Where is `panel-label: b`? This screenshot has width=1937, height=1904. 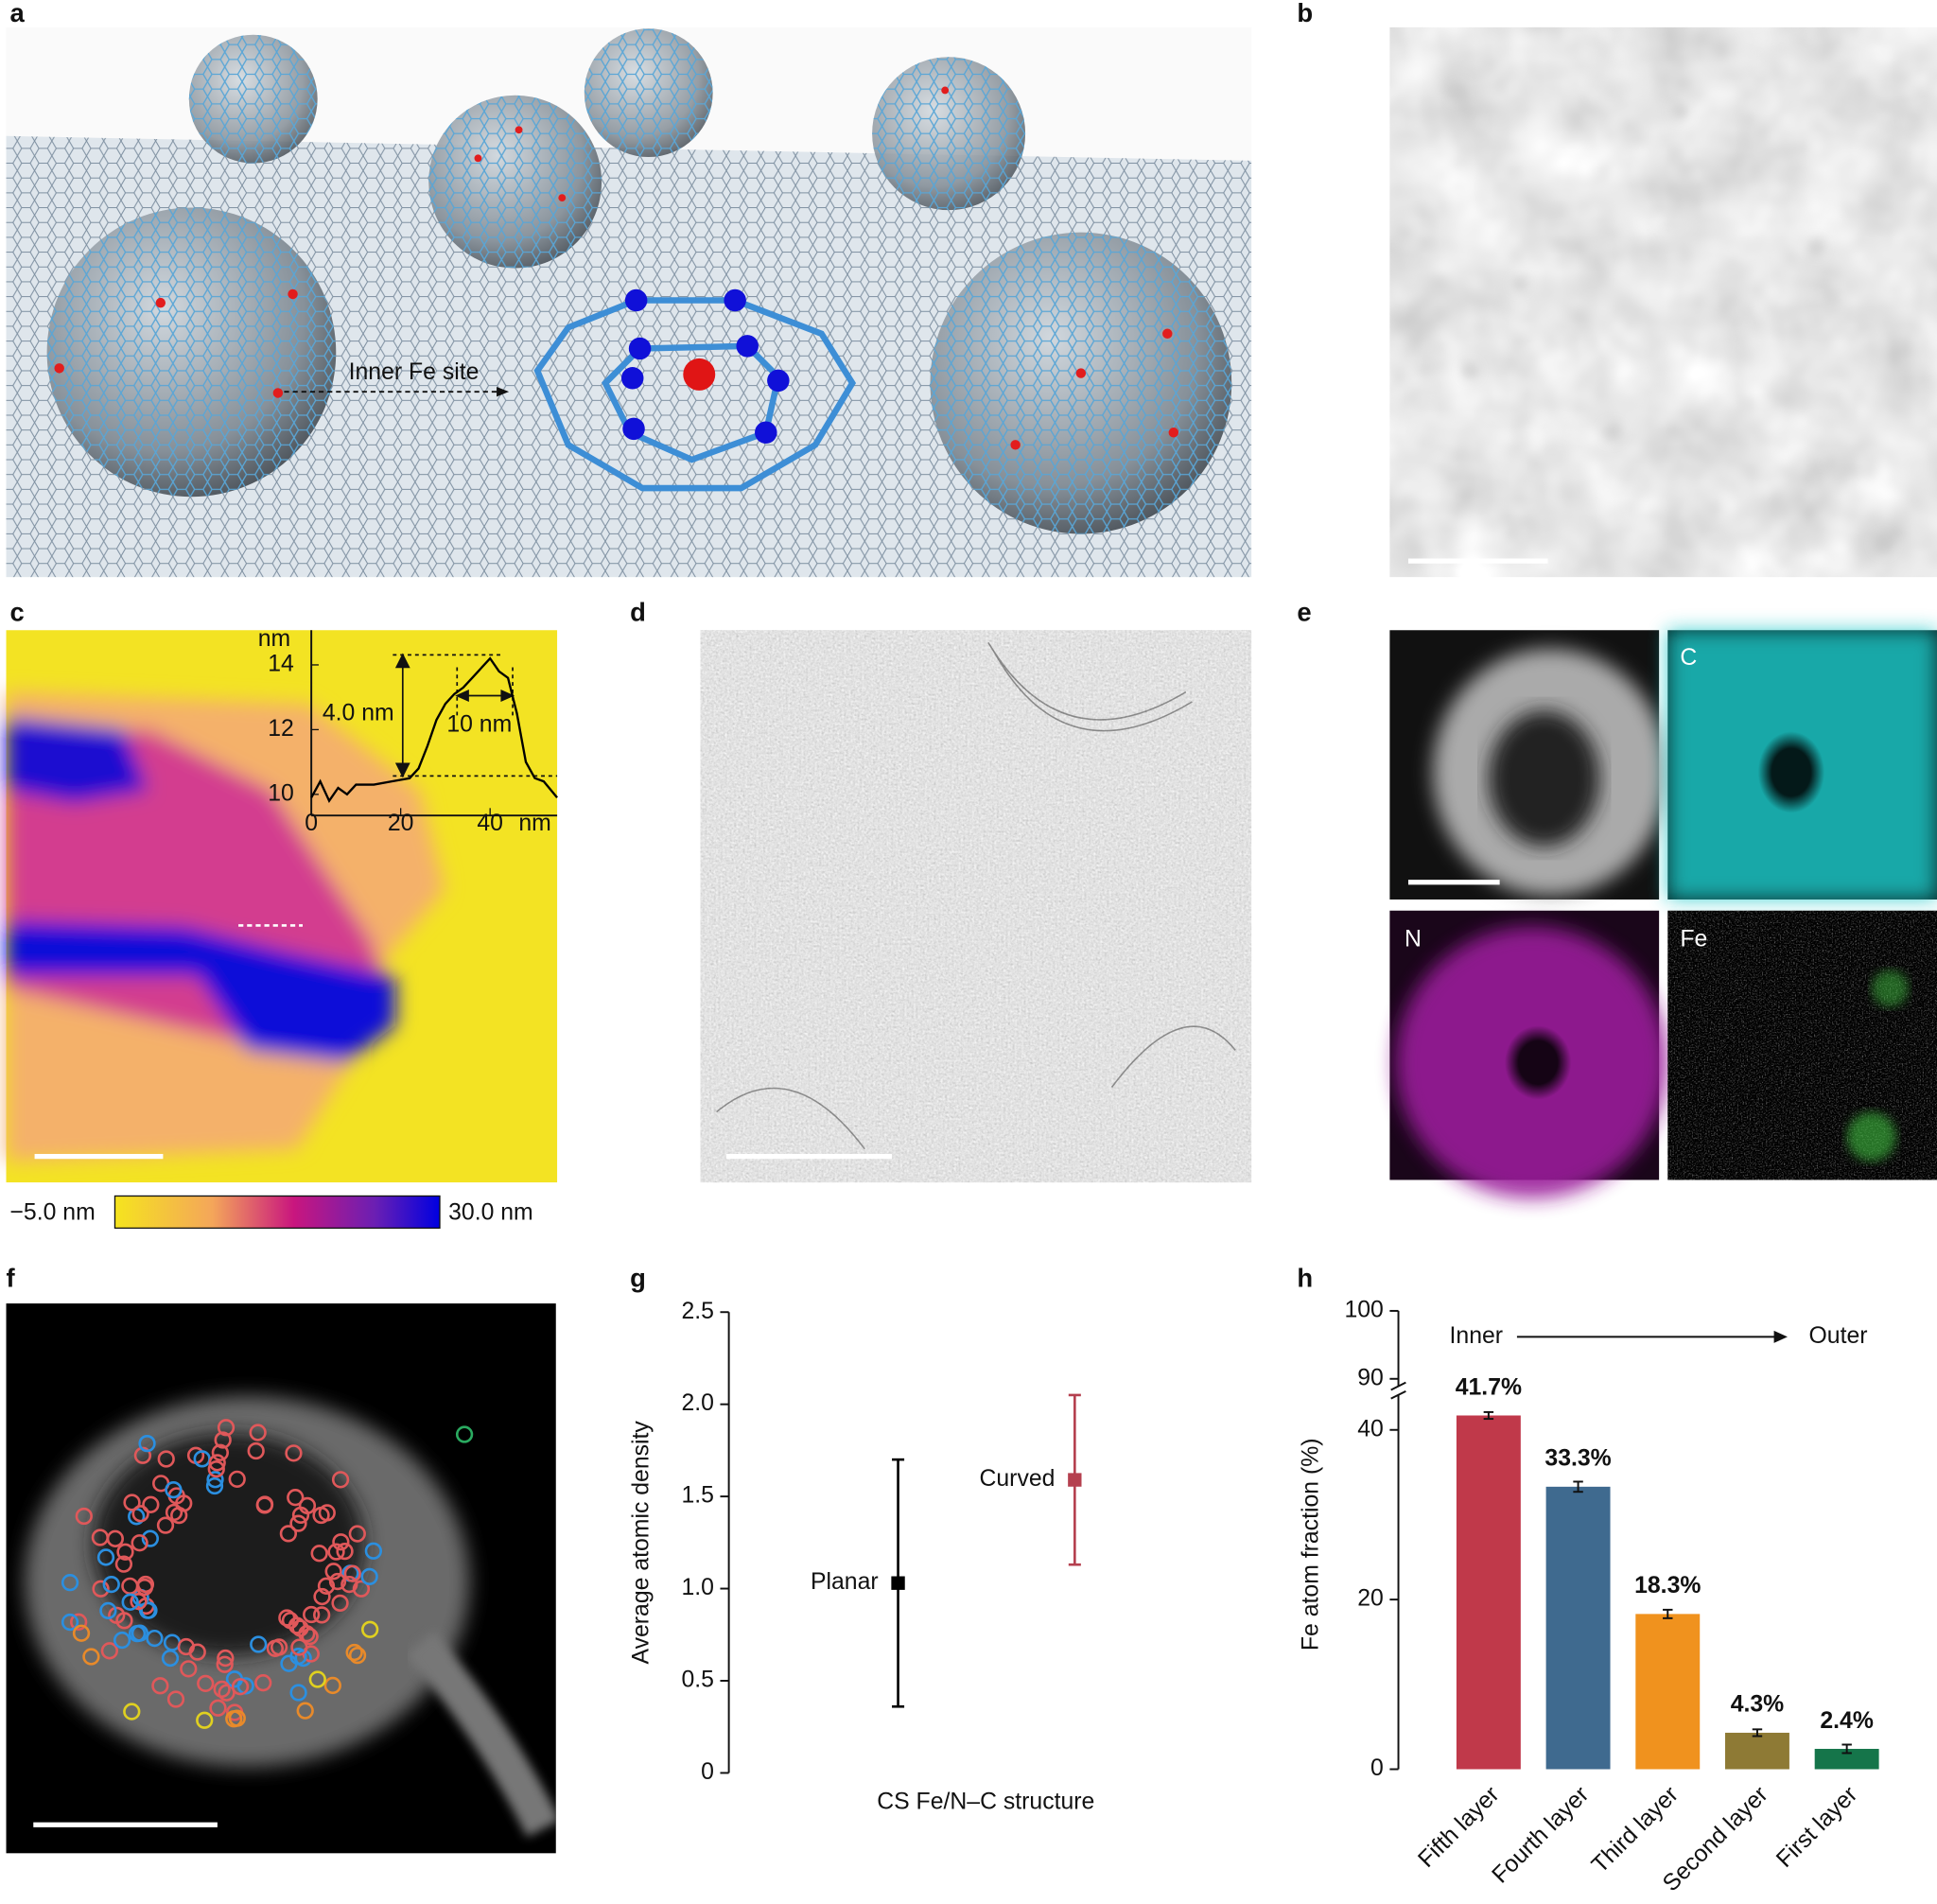 panel-label: b is located at coordinates (1305, 13).